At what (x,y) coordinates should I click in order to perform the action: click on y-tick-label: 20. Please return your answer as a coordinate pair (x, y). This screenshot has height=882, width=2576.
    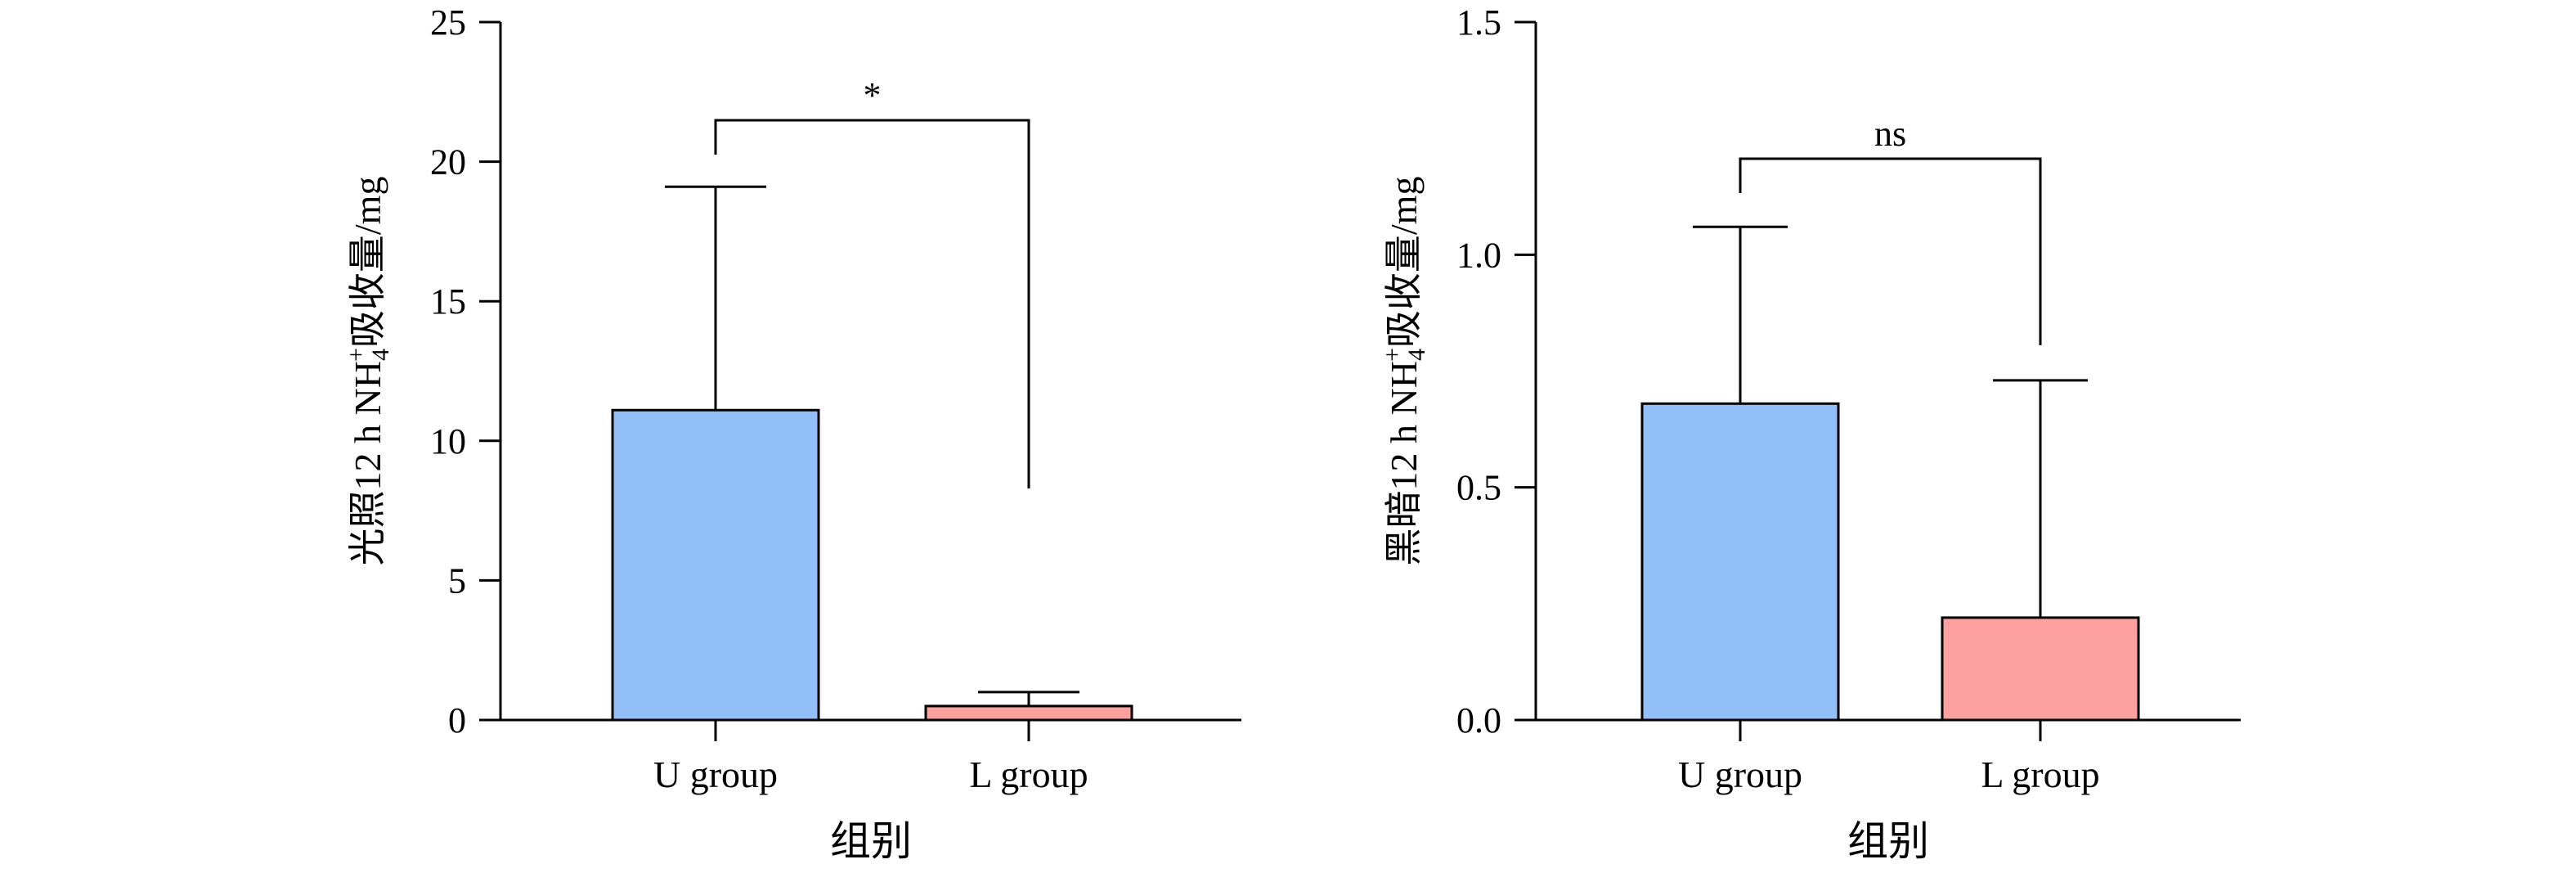
    Looking at the image, I should click on (448, 162).